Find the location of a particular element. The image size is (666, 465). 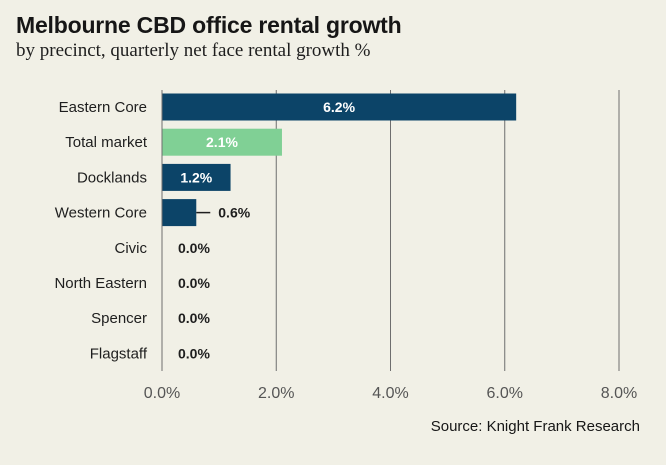

data-label: 0.6% is located at coordinates (234, 213).